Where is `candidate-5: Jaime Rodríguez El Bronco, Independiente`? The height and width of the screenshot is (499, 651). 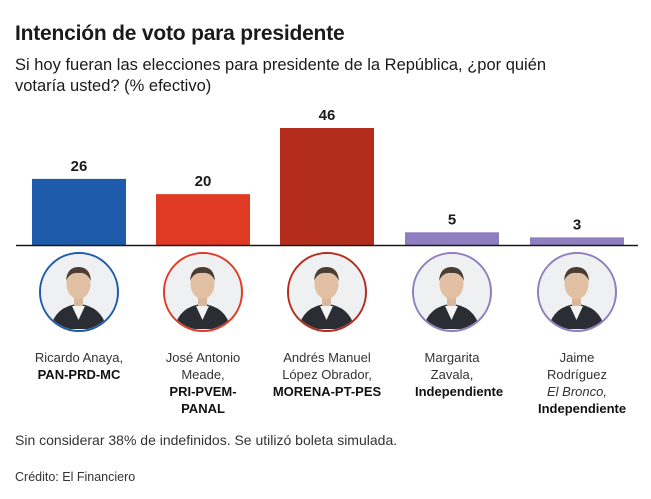
candidate-5: Jaime Rodríguez El Bronco, Independiente is located at coordinates (577, 334).